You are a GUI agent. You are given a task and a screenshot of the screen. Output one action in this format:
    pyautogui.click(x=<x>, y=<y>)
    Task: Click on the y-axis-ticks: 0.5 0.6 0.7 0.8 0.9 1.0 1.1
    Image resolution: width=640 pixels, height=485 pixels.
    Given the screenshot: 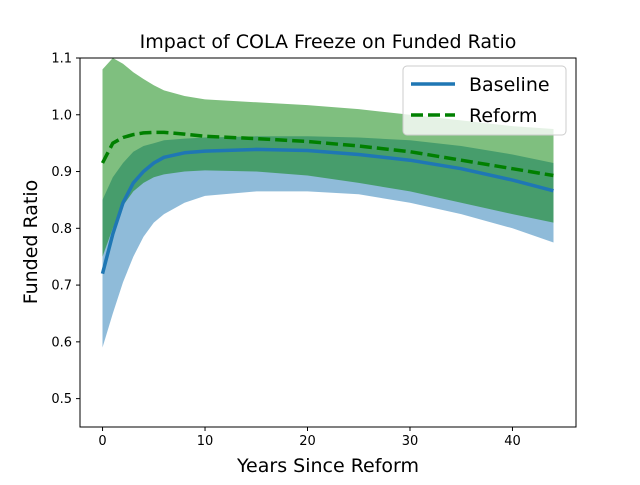 What is the action you would take?
    pyautogui.click(x=65, y=229)
    